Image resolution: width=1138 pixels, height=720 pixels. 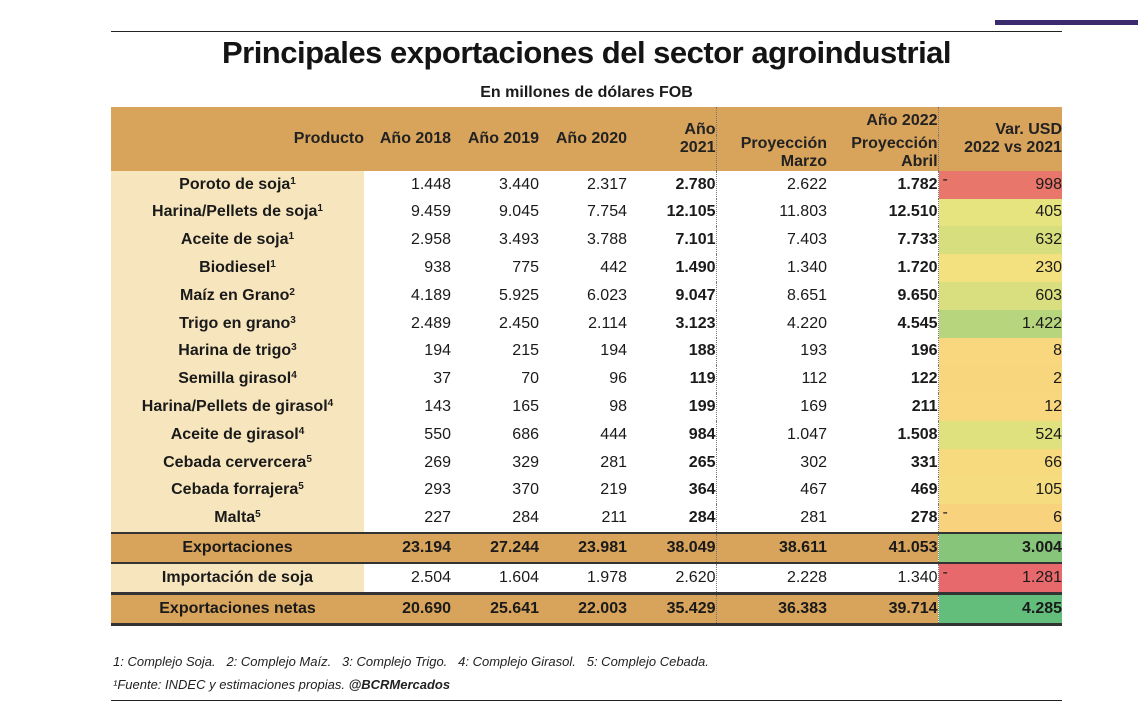 What do you see at coordinates (806, 240) in the screenshot?
I see `value-proy-marzo: 7.403` at bounding box center [806, 240].